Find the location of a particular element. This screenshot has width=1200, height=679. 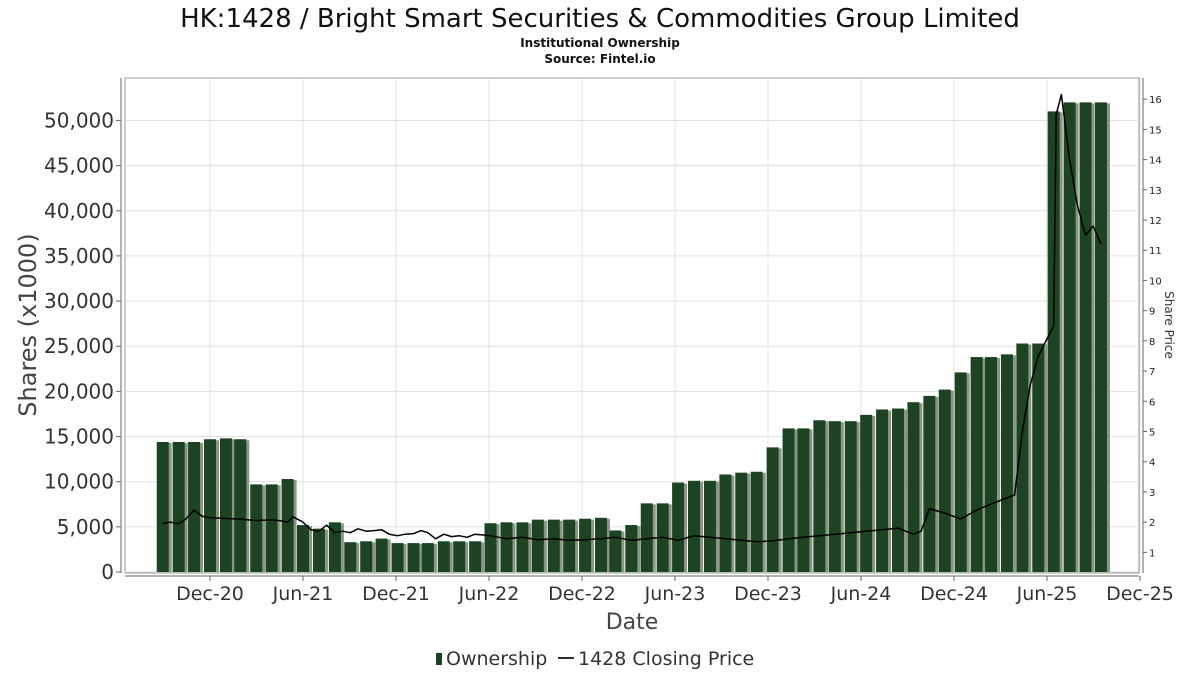

left-tick-label: 45,000 is located at coordinates (79, 166).